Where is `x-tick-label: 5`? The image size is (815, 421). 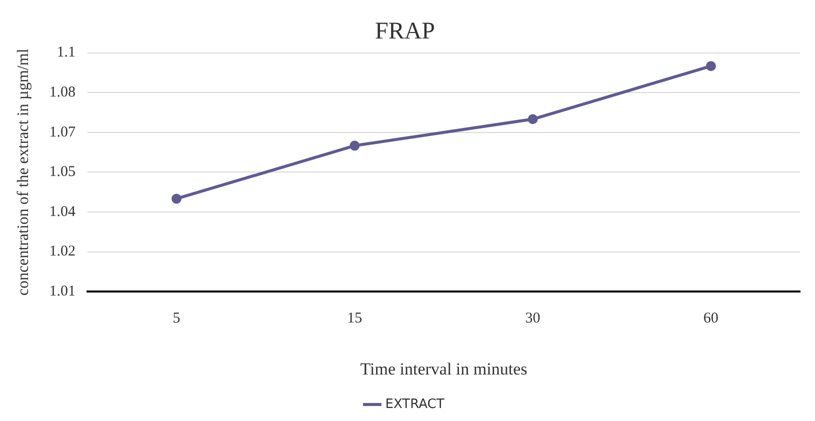
x-tick-label: 5 is located at coordinates (176, 318).